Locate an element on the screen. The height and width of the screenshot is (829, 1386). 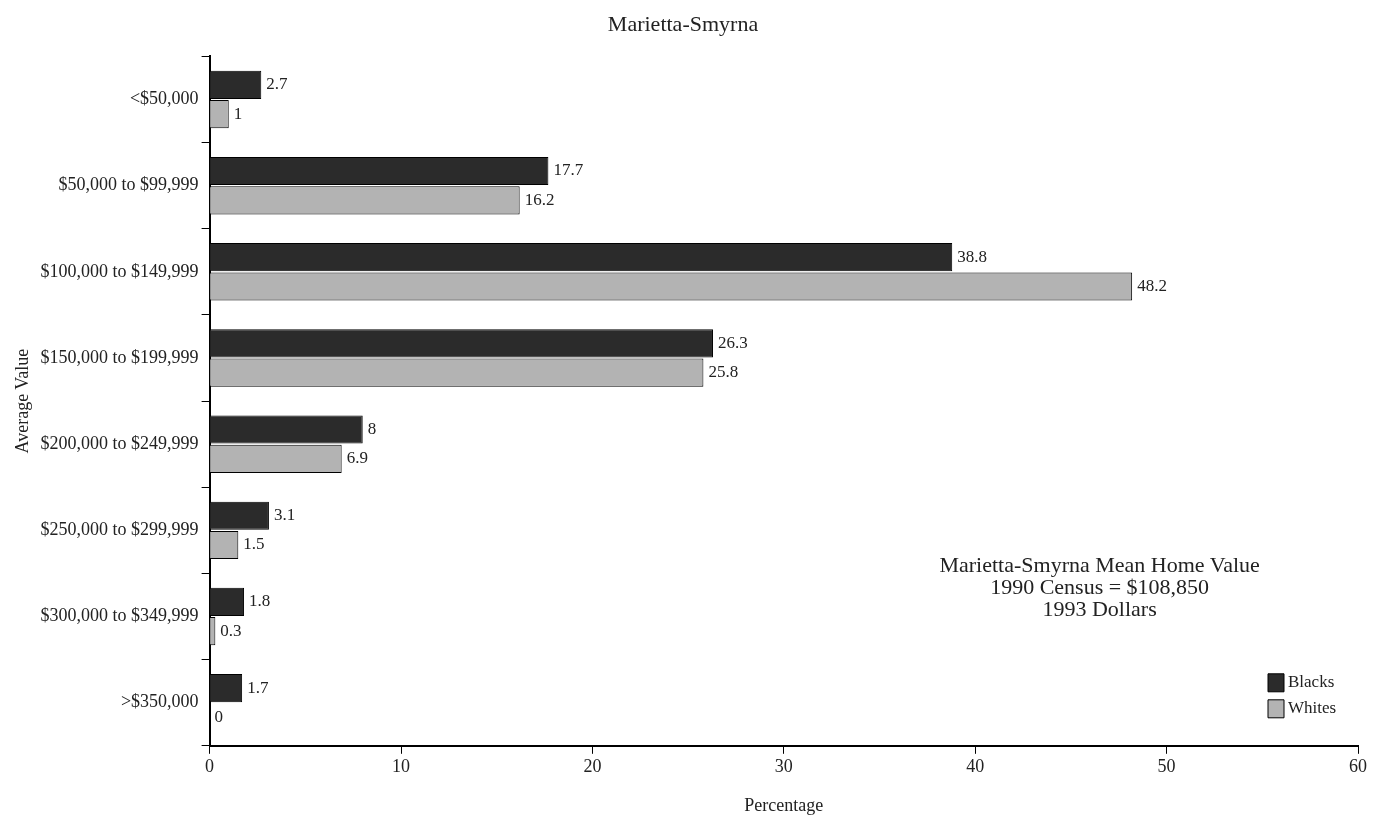
y-tick-label: >$350,000 is located at coordinates (159, 701).